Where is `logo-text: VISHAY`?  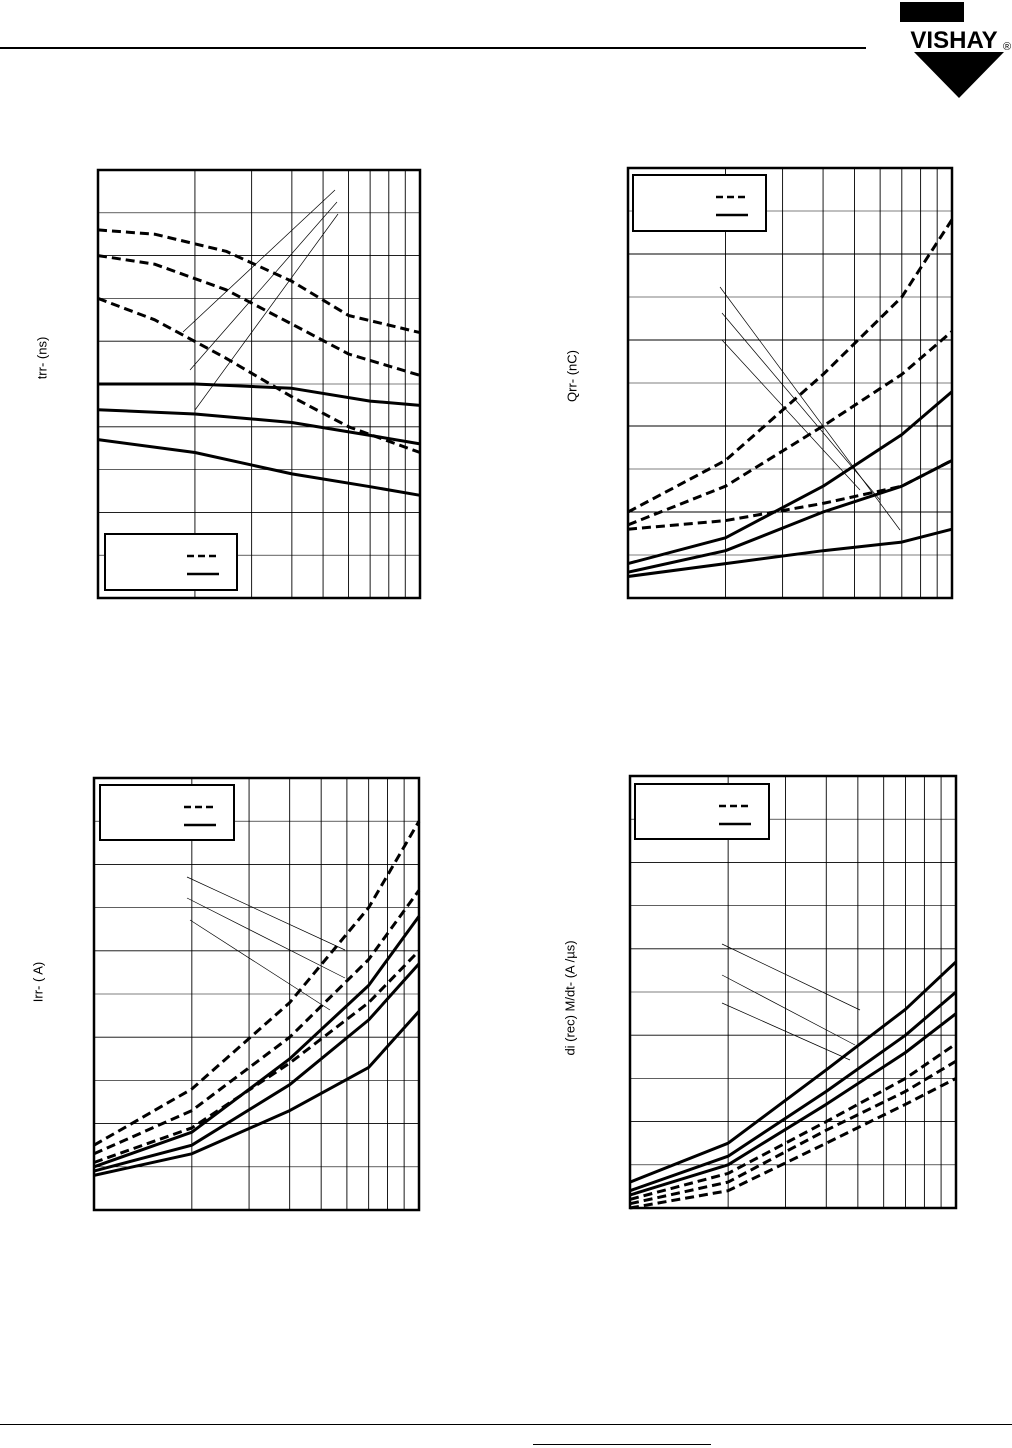
logo-text: VISHAY is located at coordinates (953, 40).